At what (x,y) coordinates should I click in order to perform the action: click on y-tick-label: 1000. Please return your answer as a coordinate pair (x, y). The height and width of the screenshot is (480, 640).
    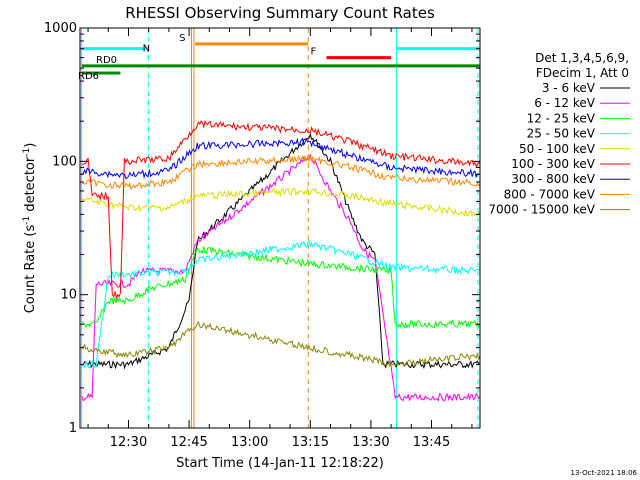
    Looking at the image, I should click on (60, 28).